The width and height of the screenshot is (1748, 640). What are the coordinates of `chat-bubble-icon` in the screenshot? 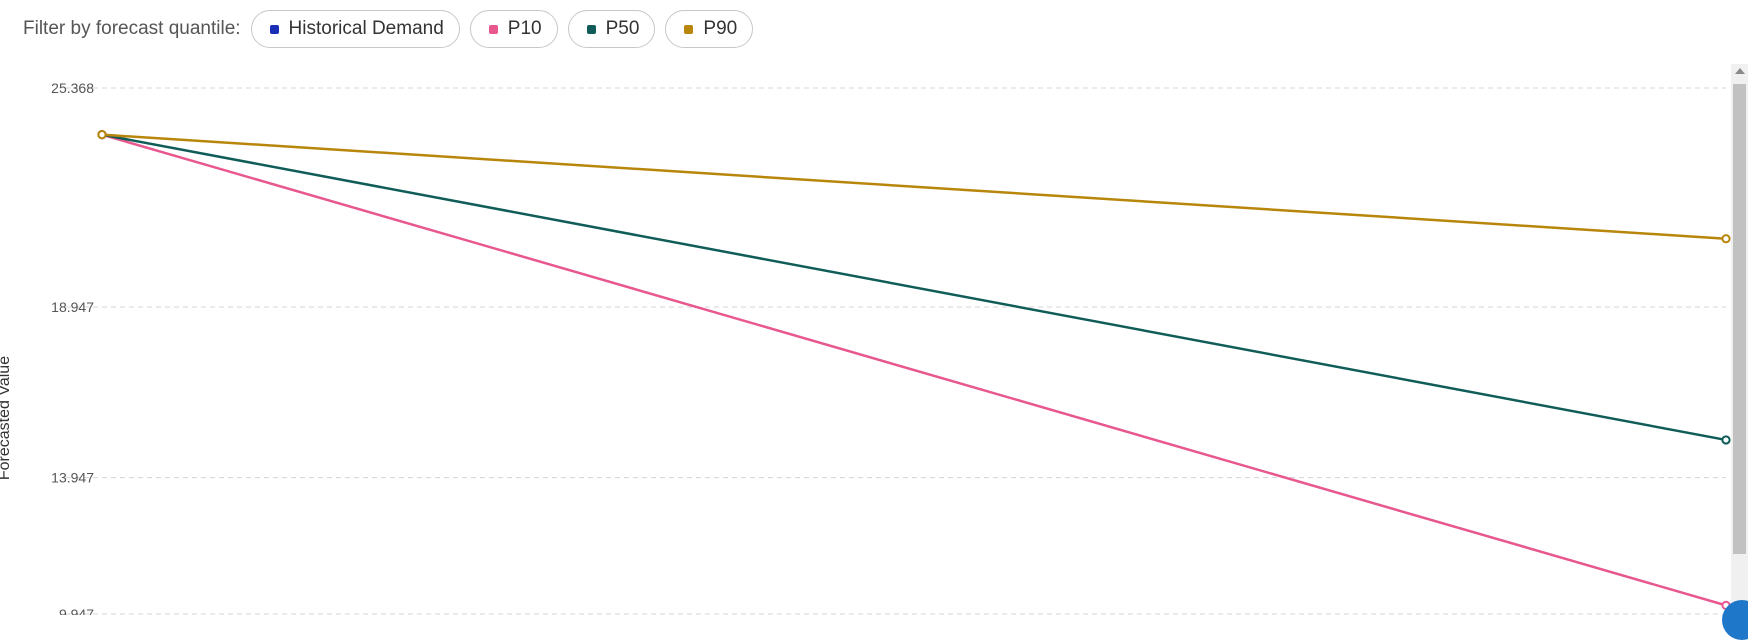 It's located at (1735, 620).